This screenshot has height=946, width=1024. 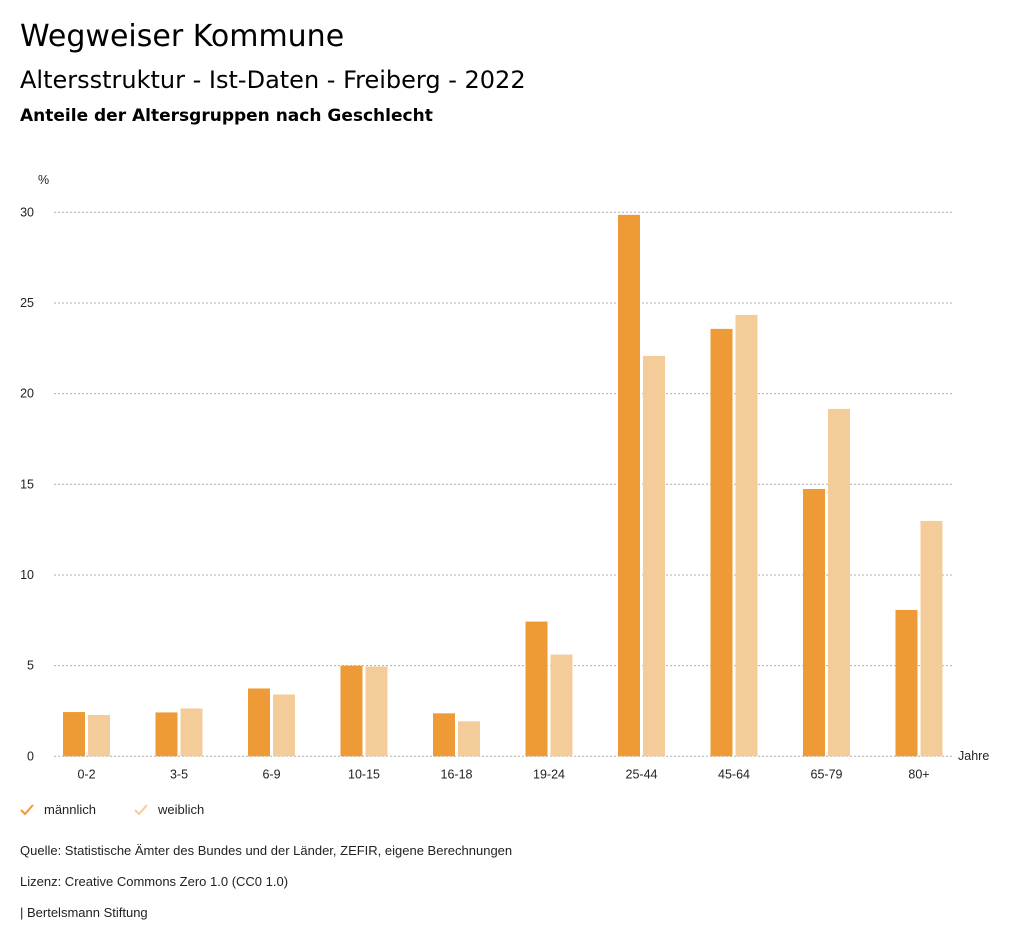 I want to click on legend-item-weiblich: weiblich, so click(x=169, y=809).